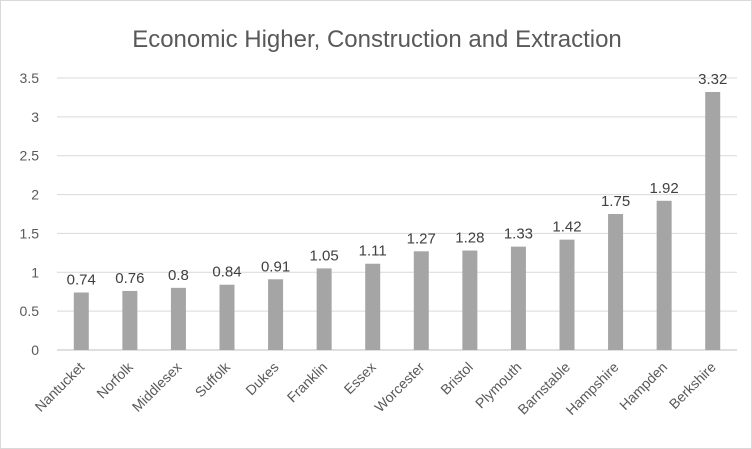  Describe the element at coordinates (692, 385) in the screenshot. I see `x-category-label: Berkshire` at that location.